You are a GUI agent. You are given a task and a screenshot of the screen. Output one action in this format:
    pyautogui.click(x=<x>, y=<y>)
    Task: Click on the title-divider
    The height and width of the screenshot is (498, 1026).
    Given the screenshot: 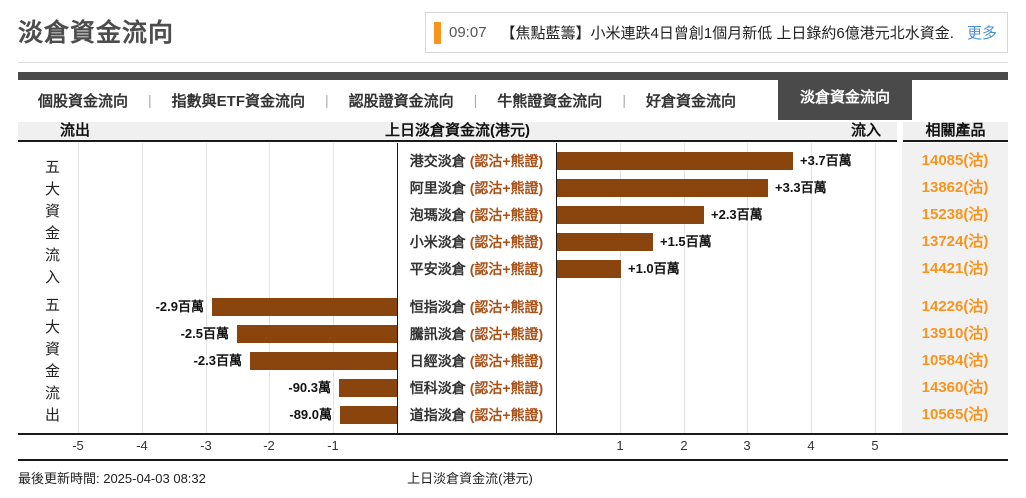 What is the action you would take?
    pyautogui.click(x=513, y=62)
    